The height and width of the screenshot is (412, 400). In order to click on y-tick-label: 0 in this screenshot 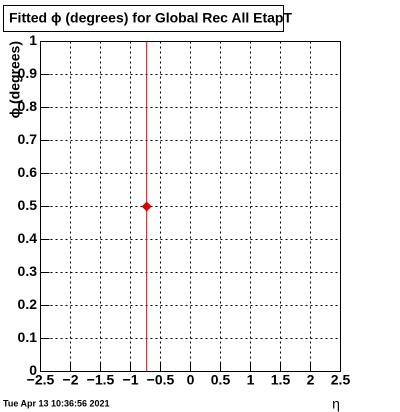, I will do `click(33, 370)`.